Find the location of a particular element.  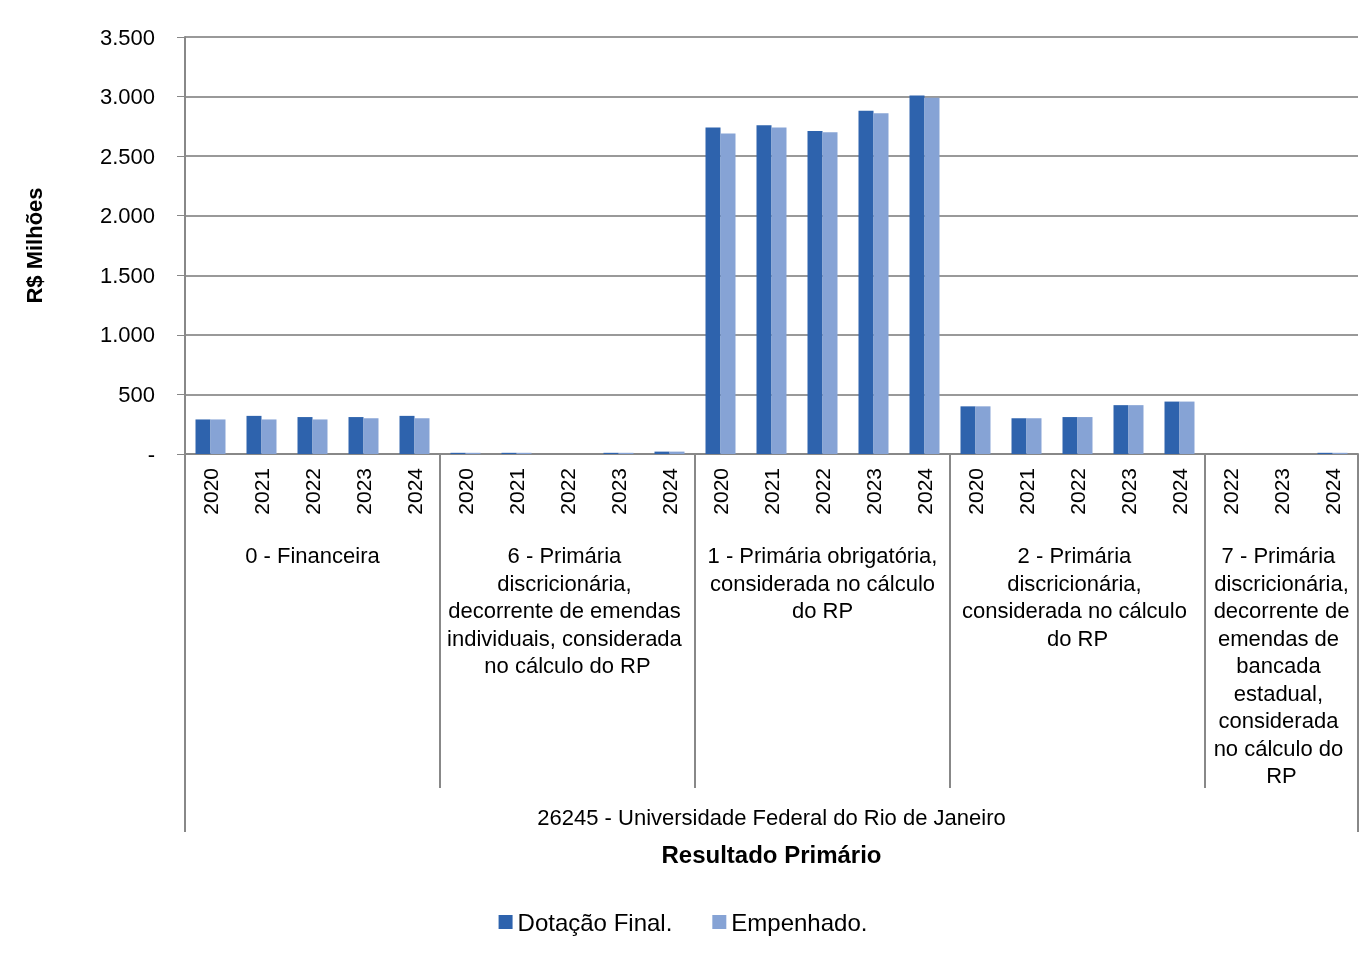

text: Resultado Primário is located at coordinates (771, 854).